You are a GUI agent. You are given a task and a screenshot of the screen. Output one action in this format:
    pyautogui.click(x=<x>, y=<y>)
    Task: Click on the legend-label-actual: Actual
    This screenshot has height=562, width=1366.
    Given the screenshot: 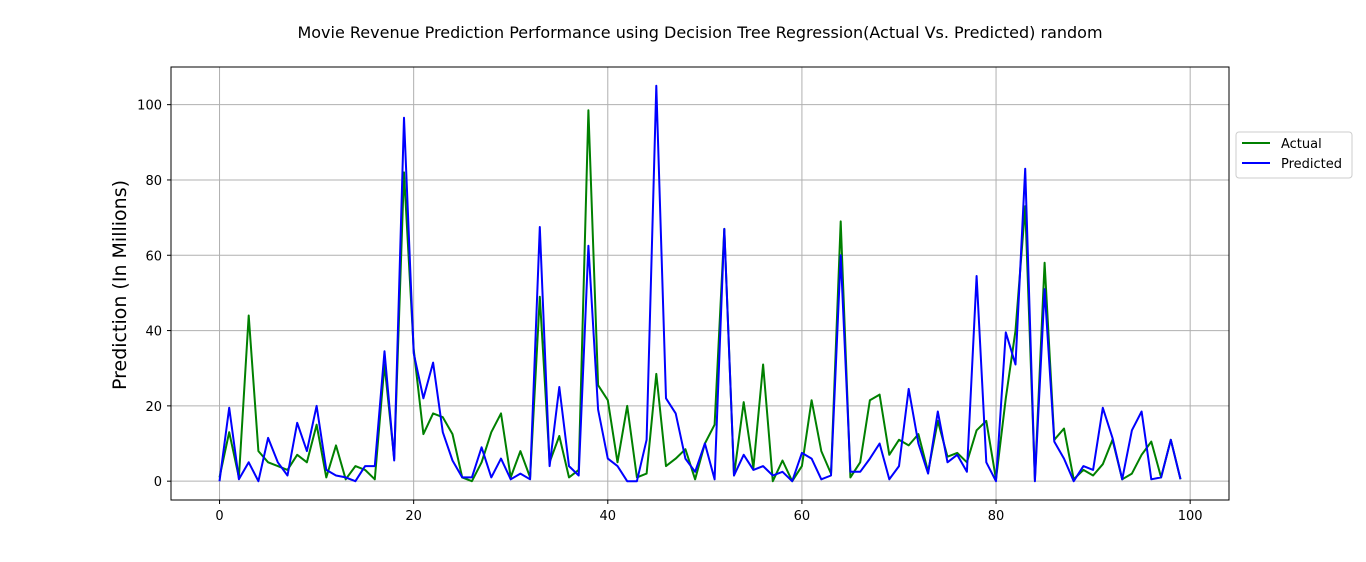 What is the action you would take?
    pyautogui.click(x=1301, y=144)
    